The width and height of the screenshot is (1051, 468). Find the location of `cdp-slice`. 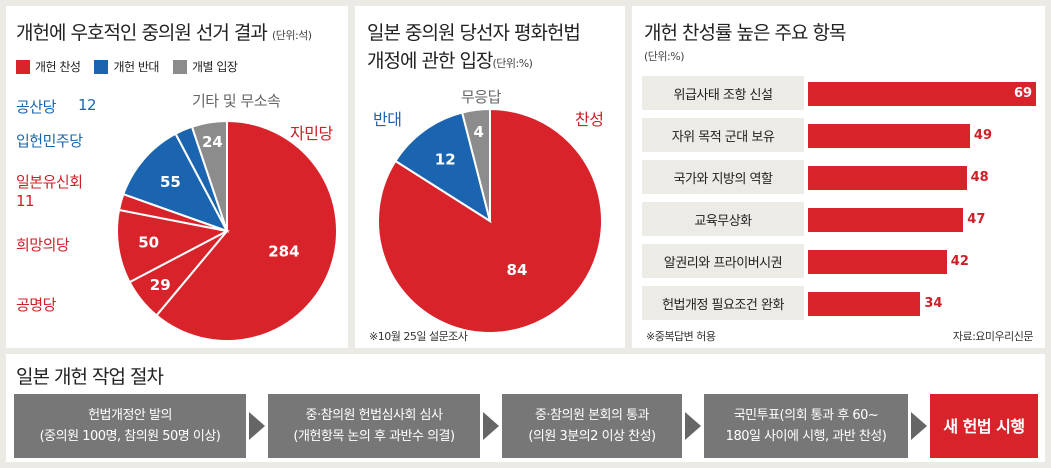

cdp-slice is located at coordinates (176, 182).